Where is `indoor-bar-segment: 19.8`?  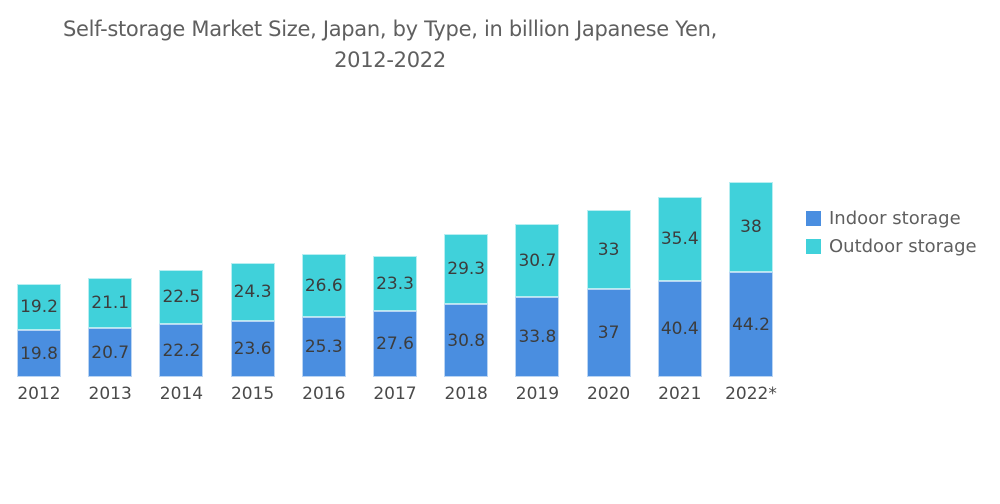 indoor-bar-segment: 19.8 is located at coordinates (39, 353).